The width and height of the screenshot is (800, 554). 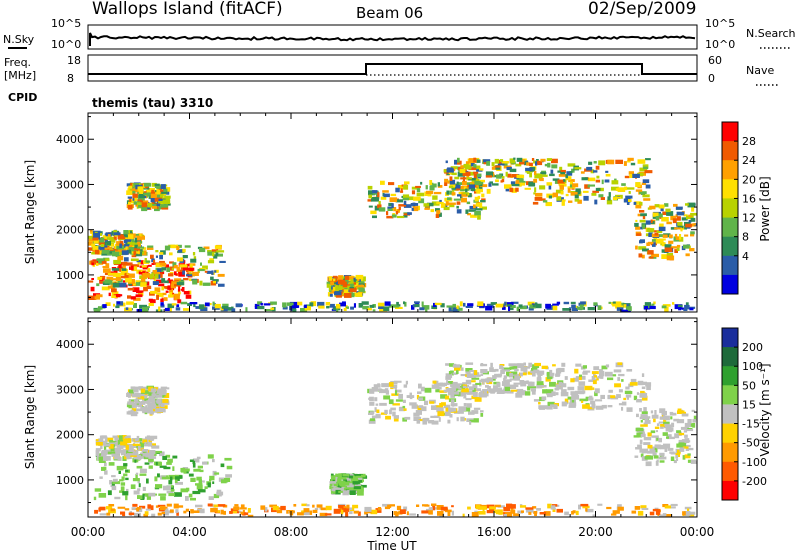 I want to click on freq-label: Freq., so click(x=17, y=62).